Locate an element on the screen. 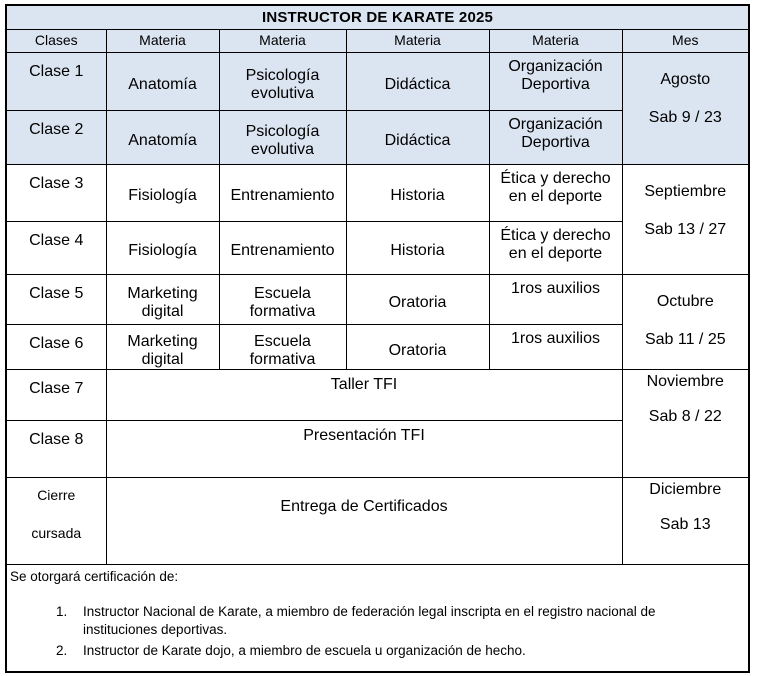 This screenshot has width=757, height=676. table-row-clase-8: Clase 8 Presentación TFI is located at coordinates (377, 449).